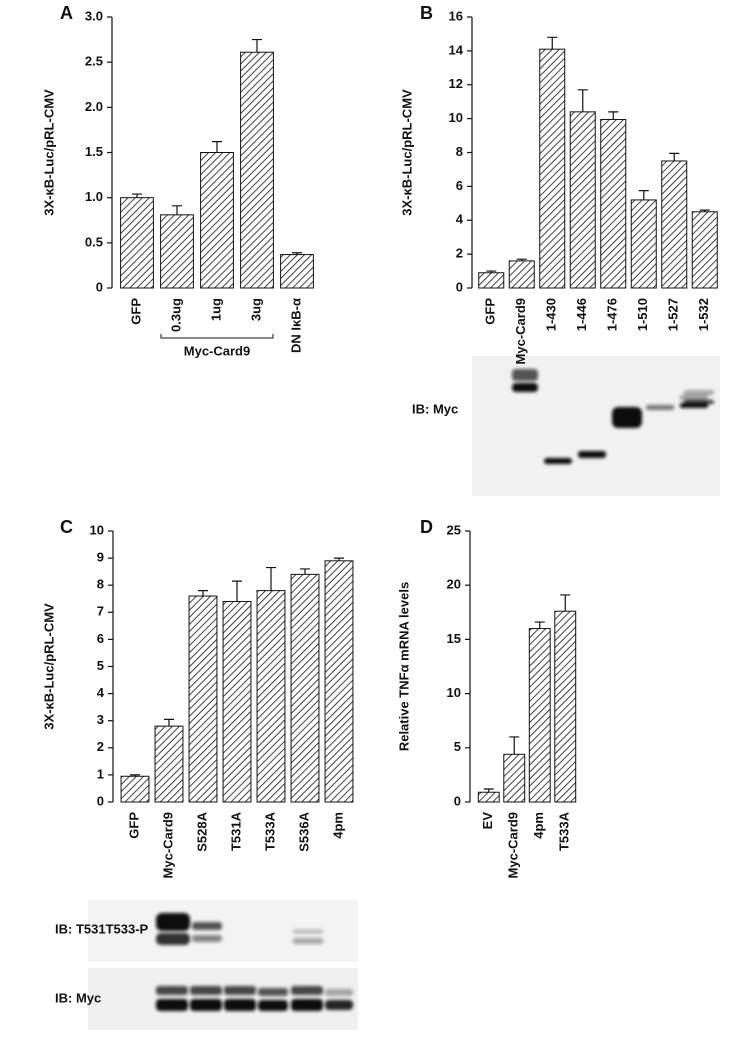 This screenshot has width=751, height=1037. Describe the element at coordinates (223, 931) in the screenshot. I see `blot-c-phospho` at that location.